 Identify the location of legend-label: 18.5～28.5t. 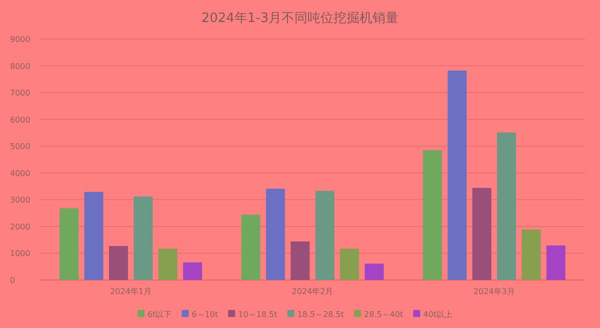
(320, 314).